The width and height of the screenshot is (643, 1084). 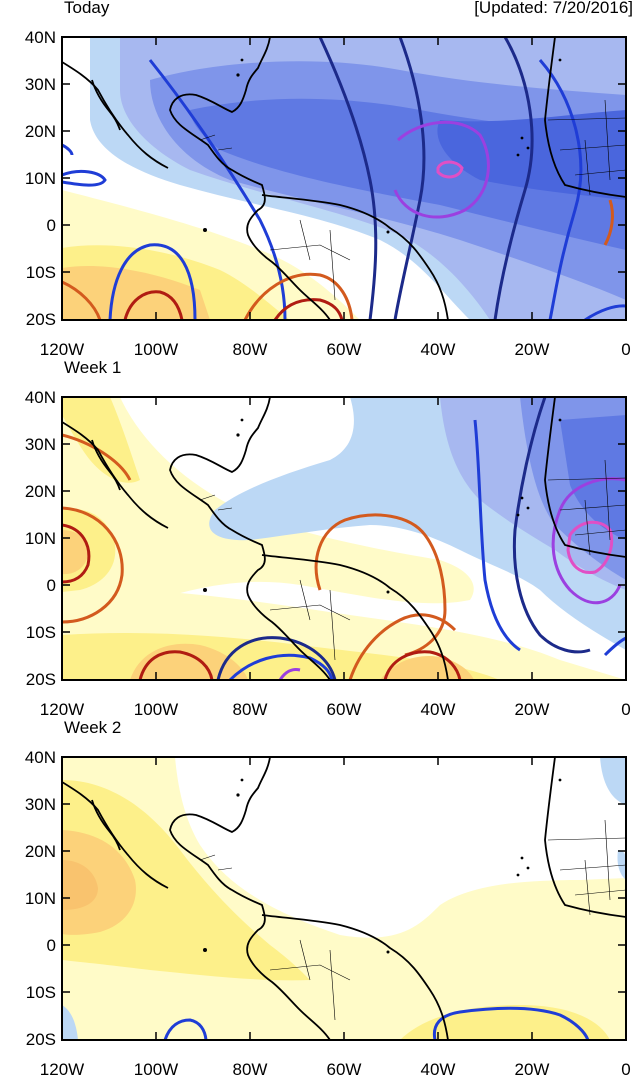 I want to click on updated-label: [Updated: 7/20/2016], so click(x=553, y=8).